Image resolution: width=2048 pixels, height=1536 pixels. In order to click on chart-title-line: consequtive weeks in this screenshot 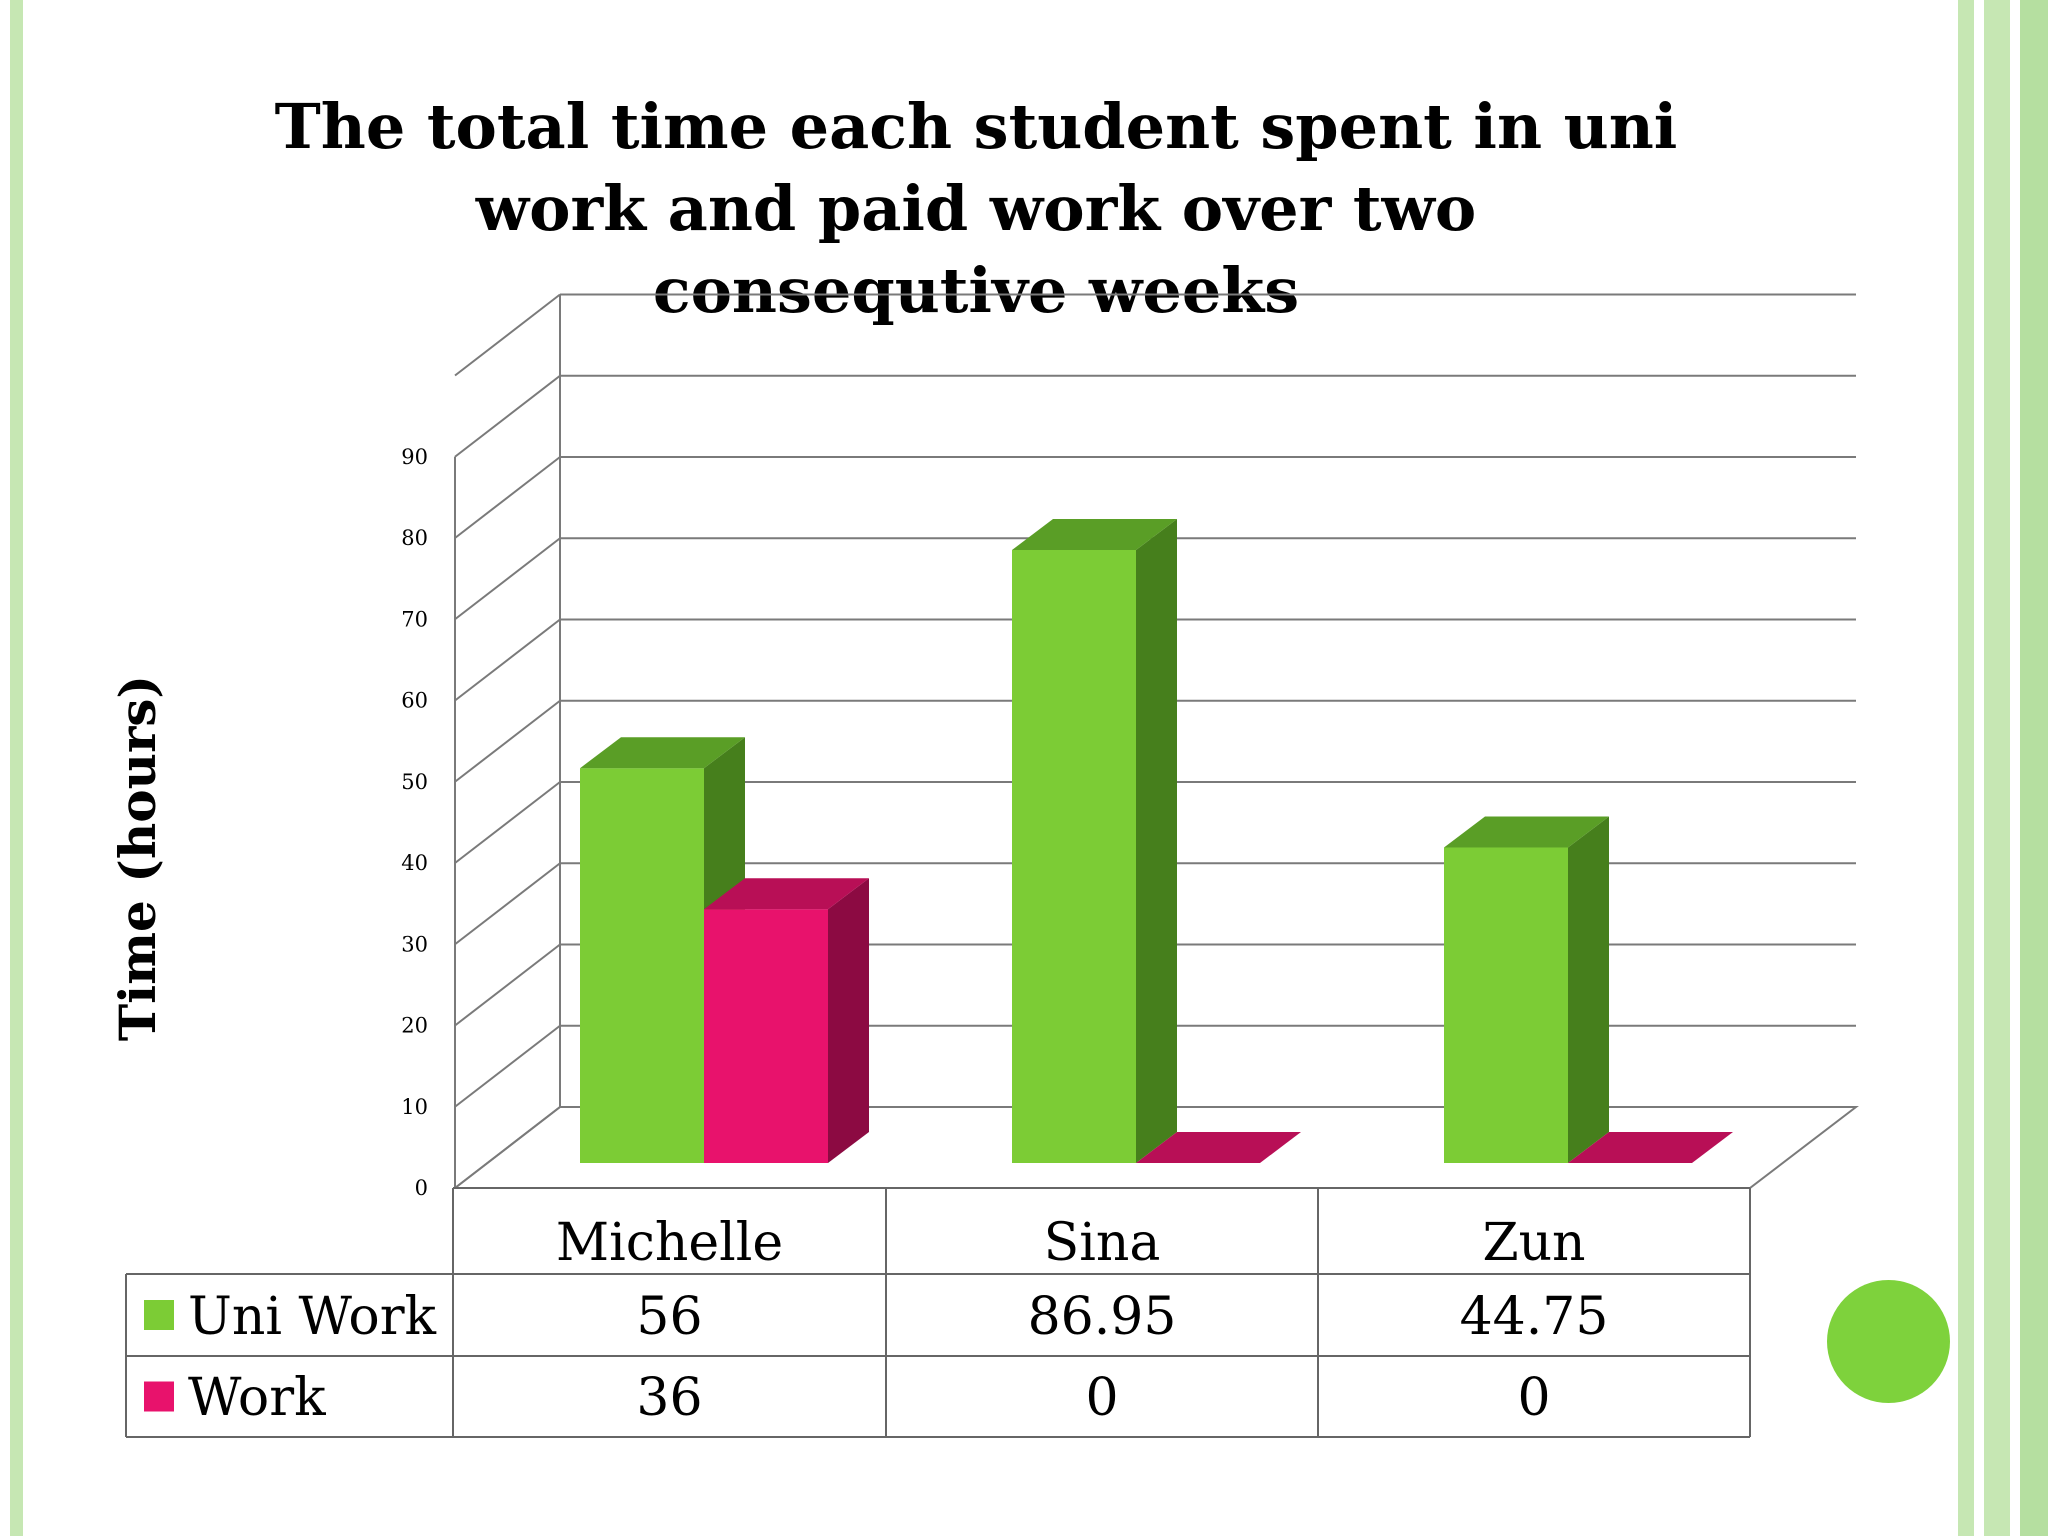, I will do `click(976, 290)`.